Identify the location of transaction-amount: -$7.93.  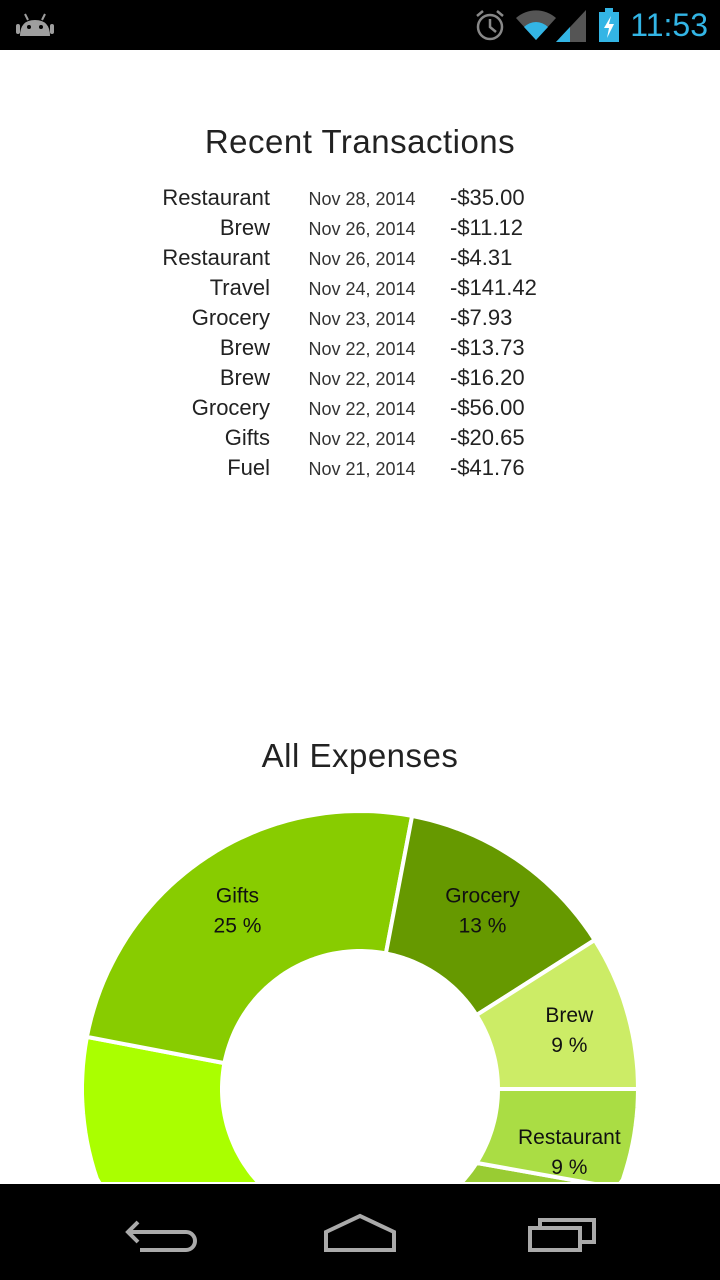
(481, 317).